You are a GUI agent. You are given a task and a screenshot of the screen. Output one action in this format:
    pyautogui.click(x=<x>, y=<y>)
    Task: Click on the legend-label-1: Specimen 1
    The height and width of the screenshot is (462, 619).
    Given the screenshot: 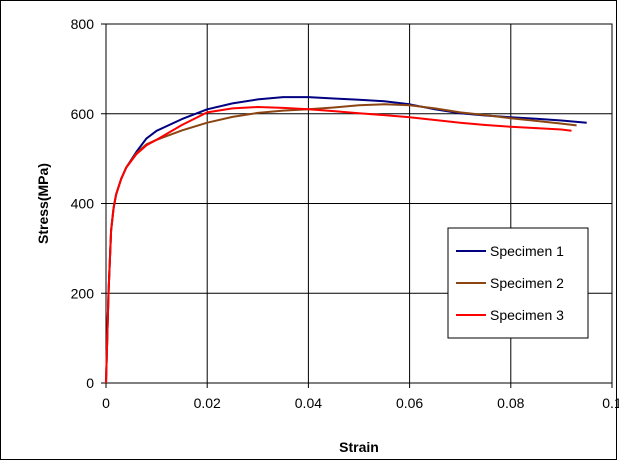 What is the action you would take?
    pyautogui.click(x=527, y=251)
    